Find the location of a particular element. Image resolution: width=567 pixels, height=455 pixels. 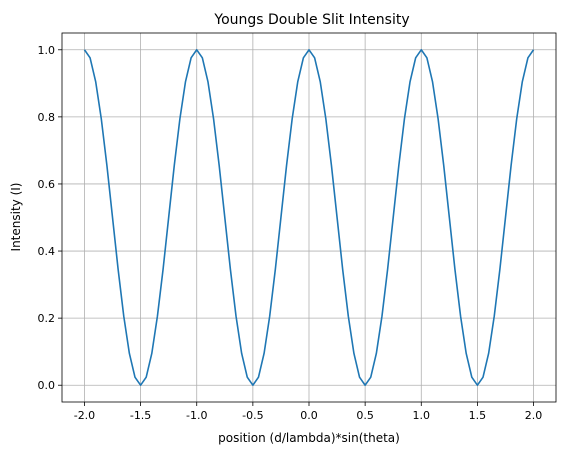

y-tick-label: 0.2 is located at coordinates (47, 318).